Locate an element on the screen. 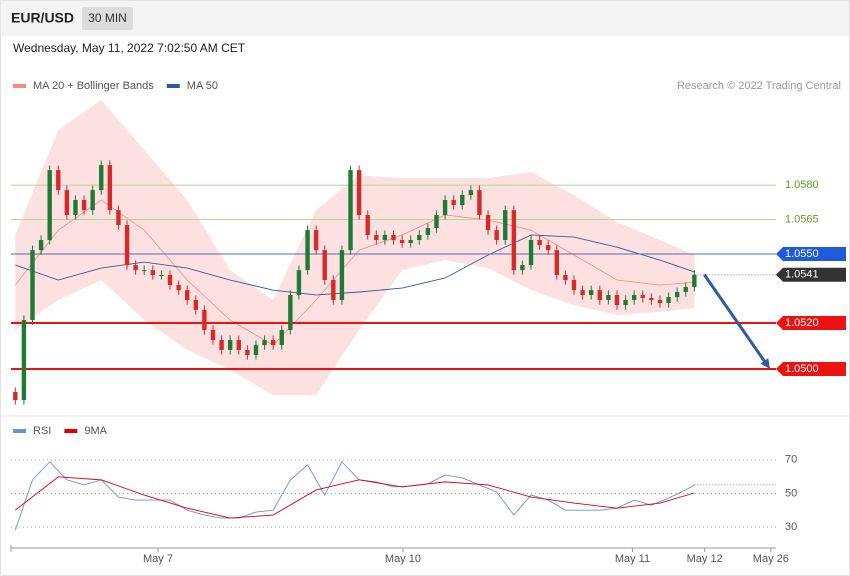  x-tick-label: May 11 is located at coordinates (632, 559).